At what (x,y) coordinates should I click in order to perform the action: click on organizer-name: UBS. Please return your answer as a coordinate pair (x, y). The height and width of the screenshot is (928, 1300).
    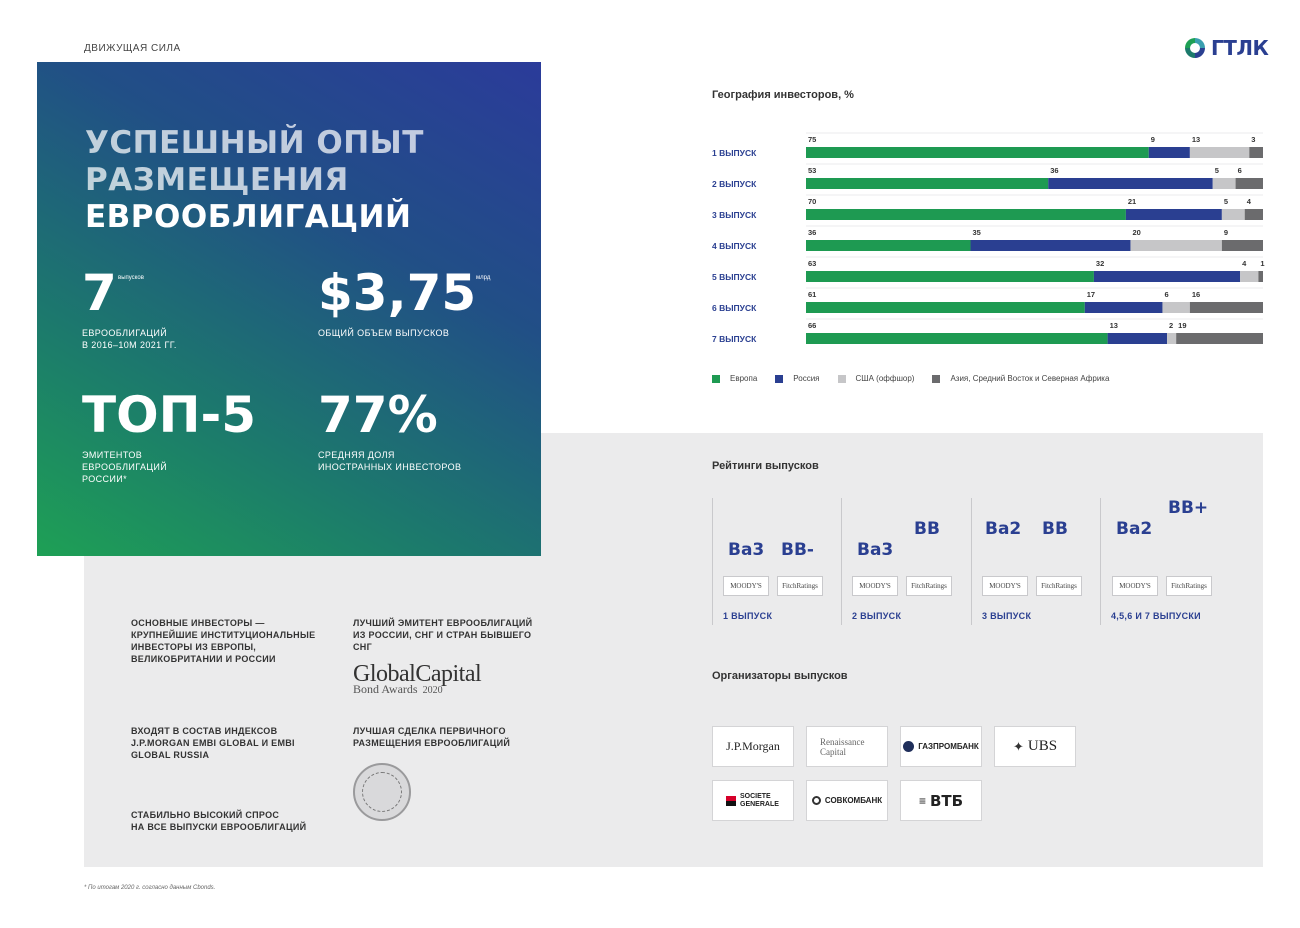
    Looking at the image, I should click on (1042, 746).